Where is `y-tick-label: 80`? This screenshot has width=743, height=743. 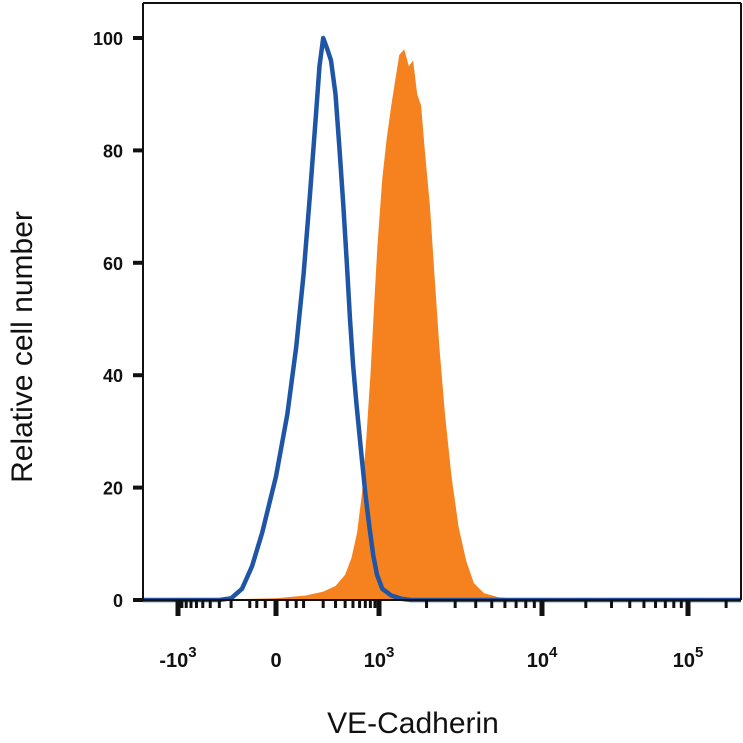
y-tick-label: 80 is located at coordinates (113, 151).